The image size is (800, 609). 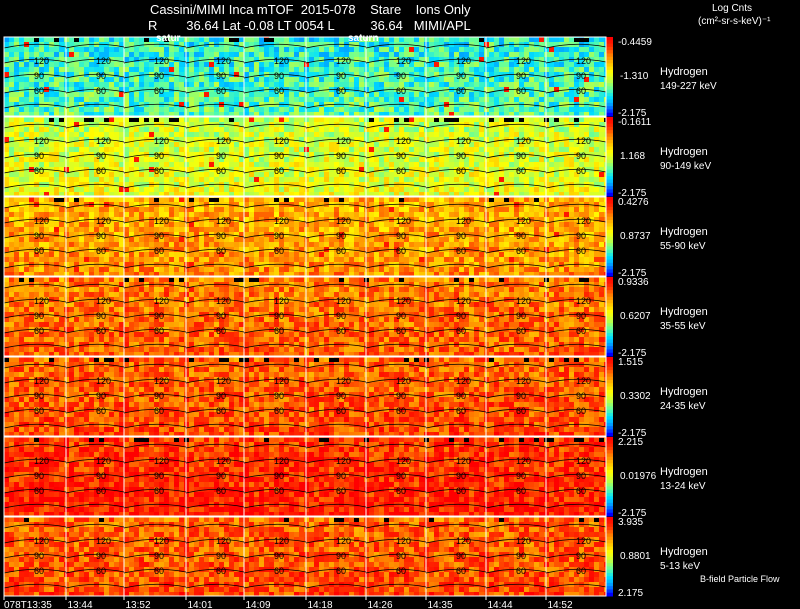 What do you see at coordinates (609, 171) in the screenshot?
I see `colorbar-segment` at bounding box center [609, 171].